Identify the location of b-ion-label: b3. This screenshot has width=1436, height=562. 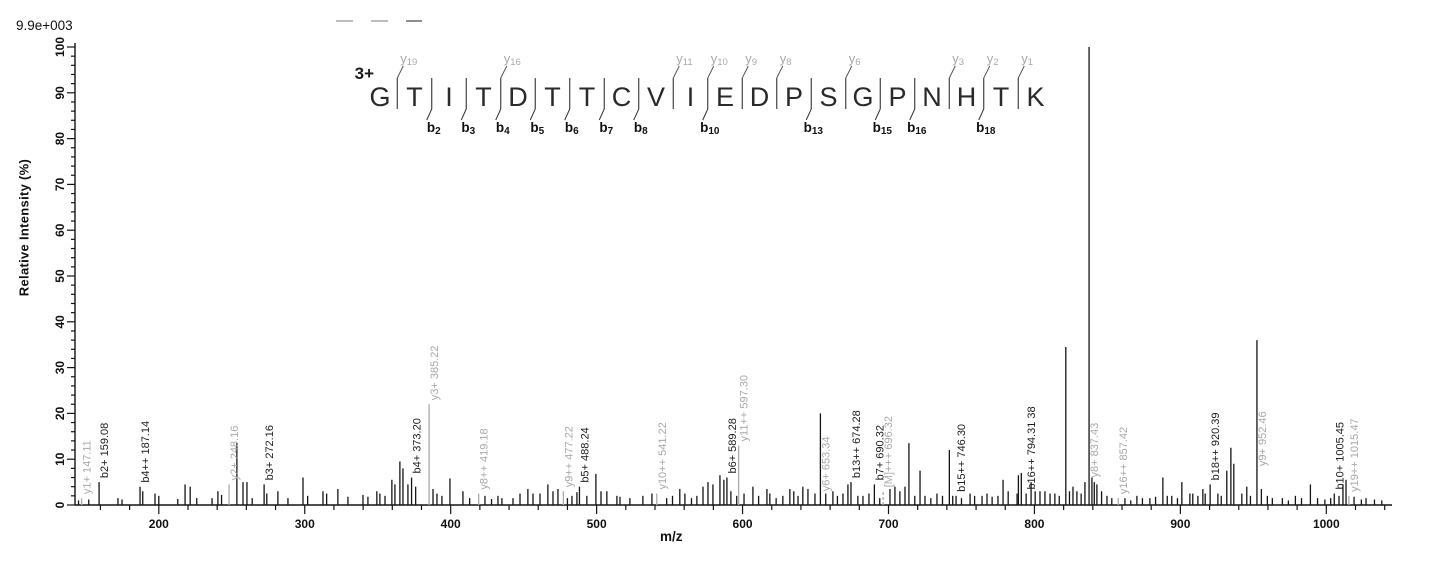
(468, 128).